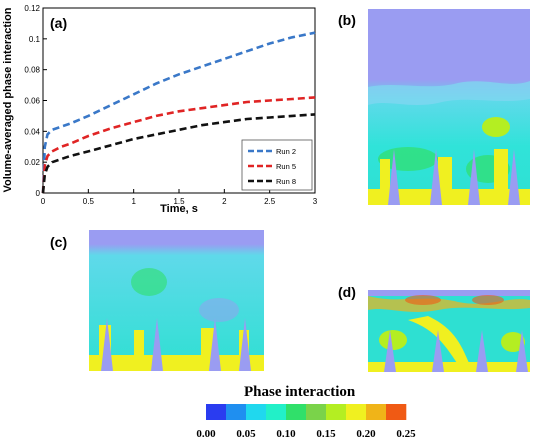 The height and width of the screenshot is (443, 550). I want to click on colorbar, so click(306, 412).